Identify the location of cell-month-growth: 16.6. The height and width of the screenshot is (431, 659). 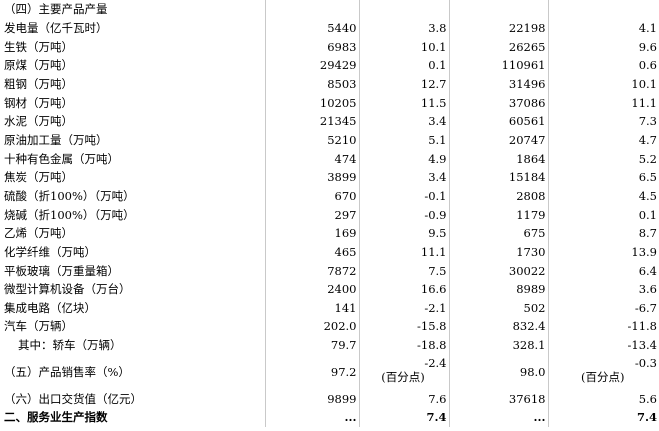
(403, 289).